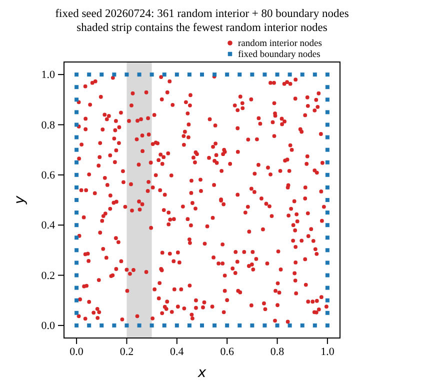  I want to click on y-tick-label: 1.0, so click(48, 75).